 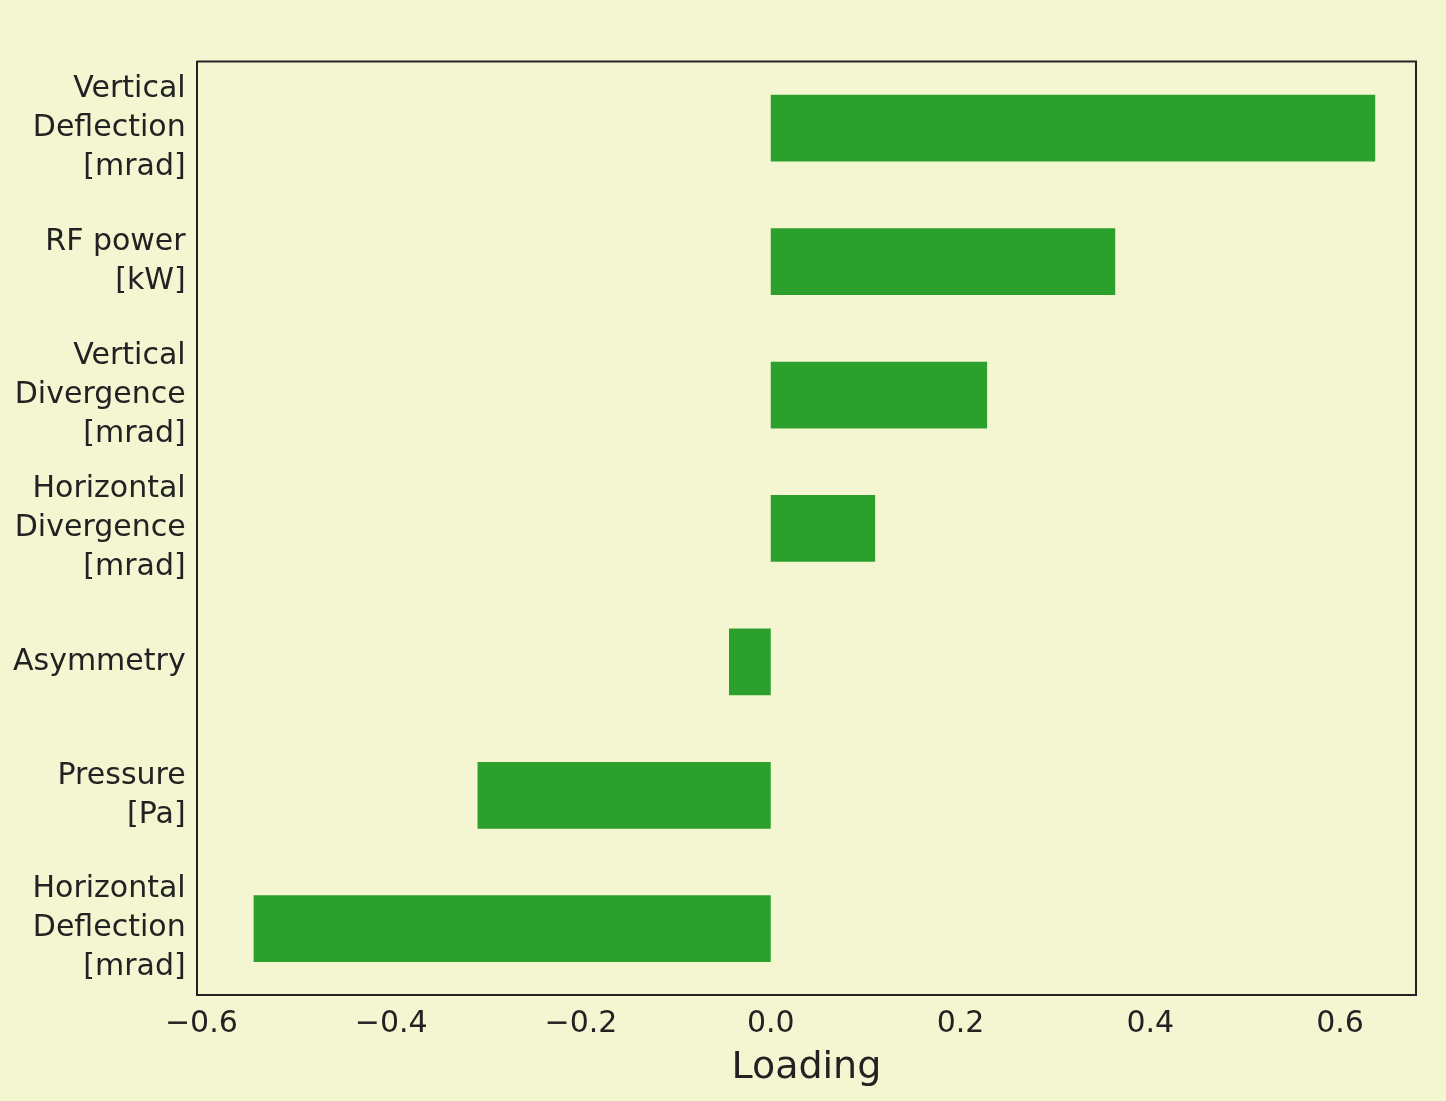 I want to click on x-tick-label: −0.2, so click(x=581, y=1022).